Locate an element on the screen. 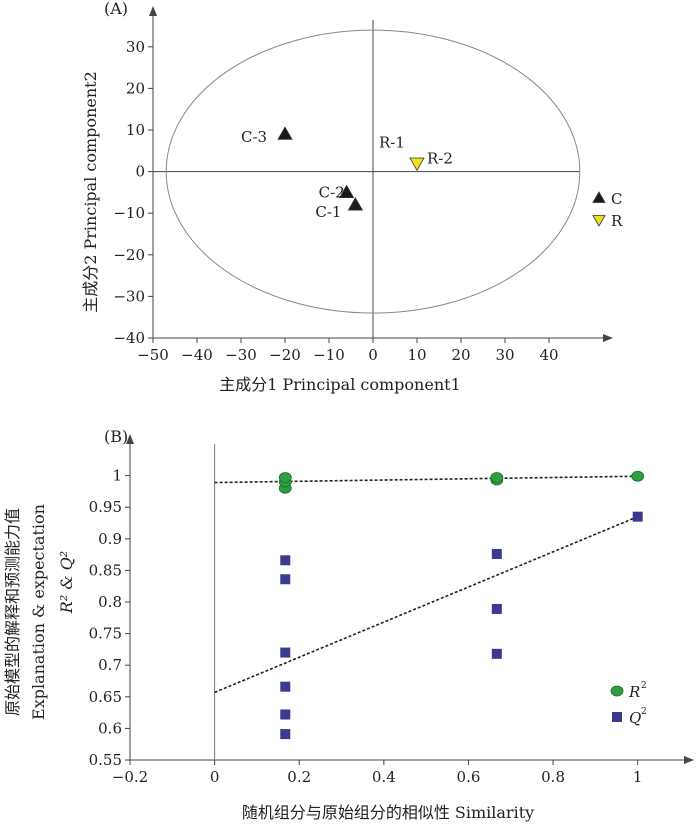  panel-b-y-tick-label: 0.75 is located at coordinates (105, 634).